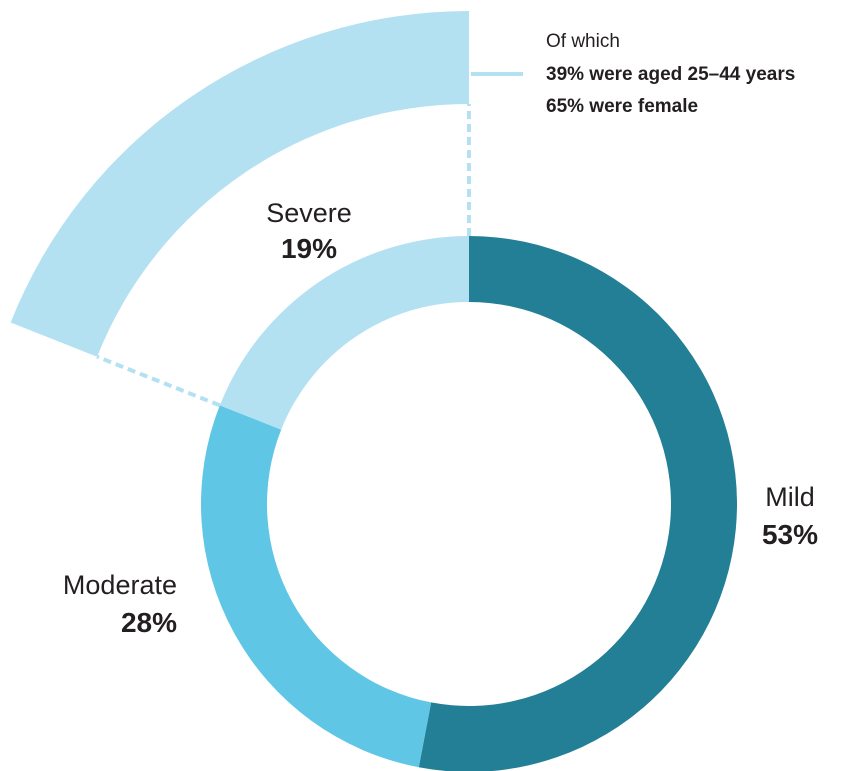 This screenshot has width=856, height=771. Describe the element at coordinates (344, 332) in the screenshot. I see `slice-severe` at that location.